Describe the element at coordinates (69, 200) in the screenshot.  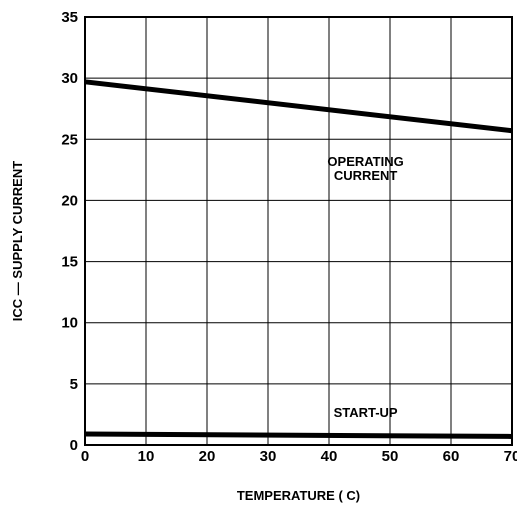
I see `y-tick-label-20: 20` at that location.